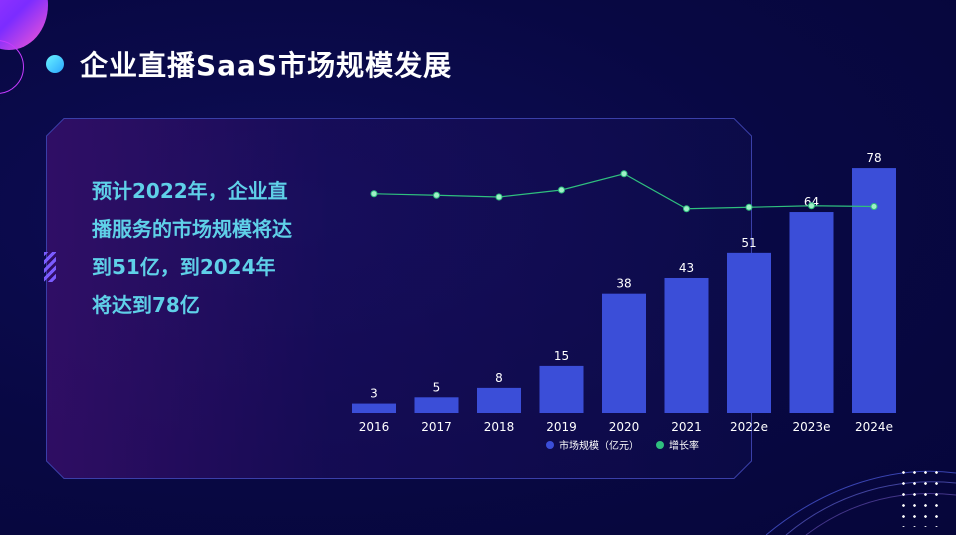 Image resolution: width=956 pixels, height=535 pixels. I want to click on legend-swatch-bar, so click(550, 445).